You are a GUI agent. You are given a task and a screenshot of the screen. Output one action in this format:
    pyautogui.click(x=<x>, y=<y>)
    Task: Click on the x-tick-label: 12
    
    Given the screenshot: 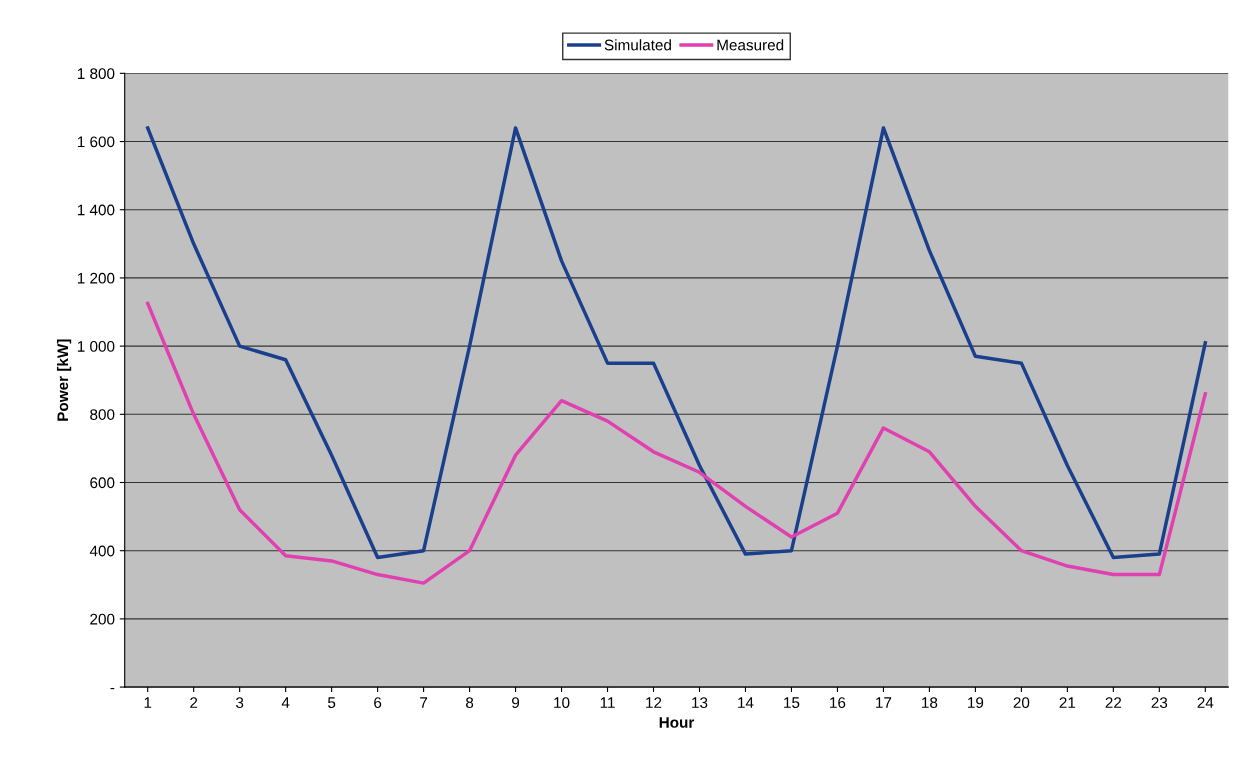 What is the action you would take?
    pyautogui.click(x=654, y=702)
    